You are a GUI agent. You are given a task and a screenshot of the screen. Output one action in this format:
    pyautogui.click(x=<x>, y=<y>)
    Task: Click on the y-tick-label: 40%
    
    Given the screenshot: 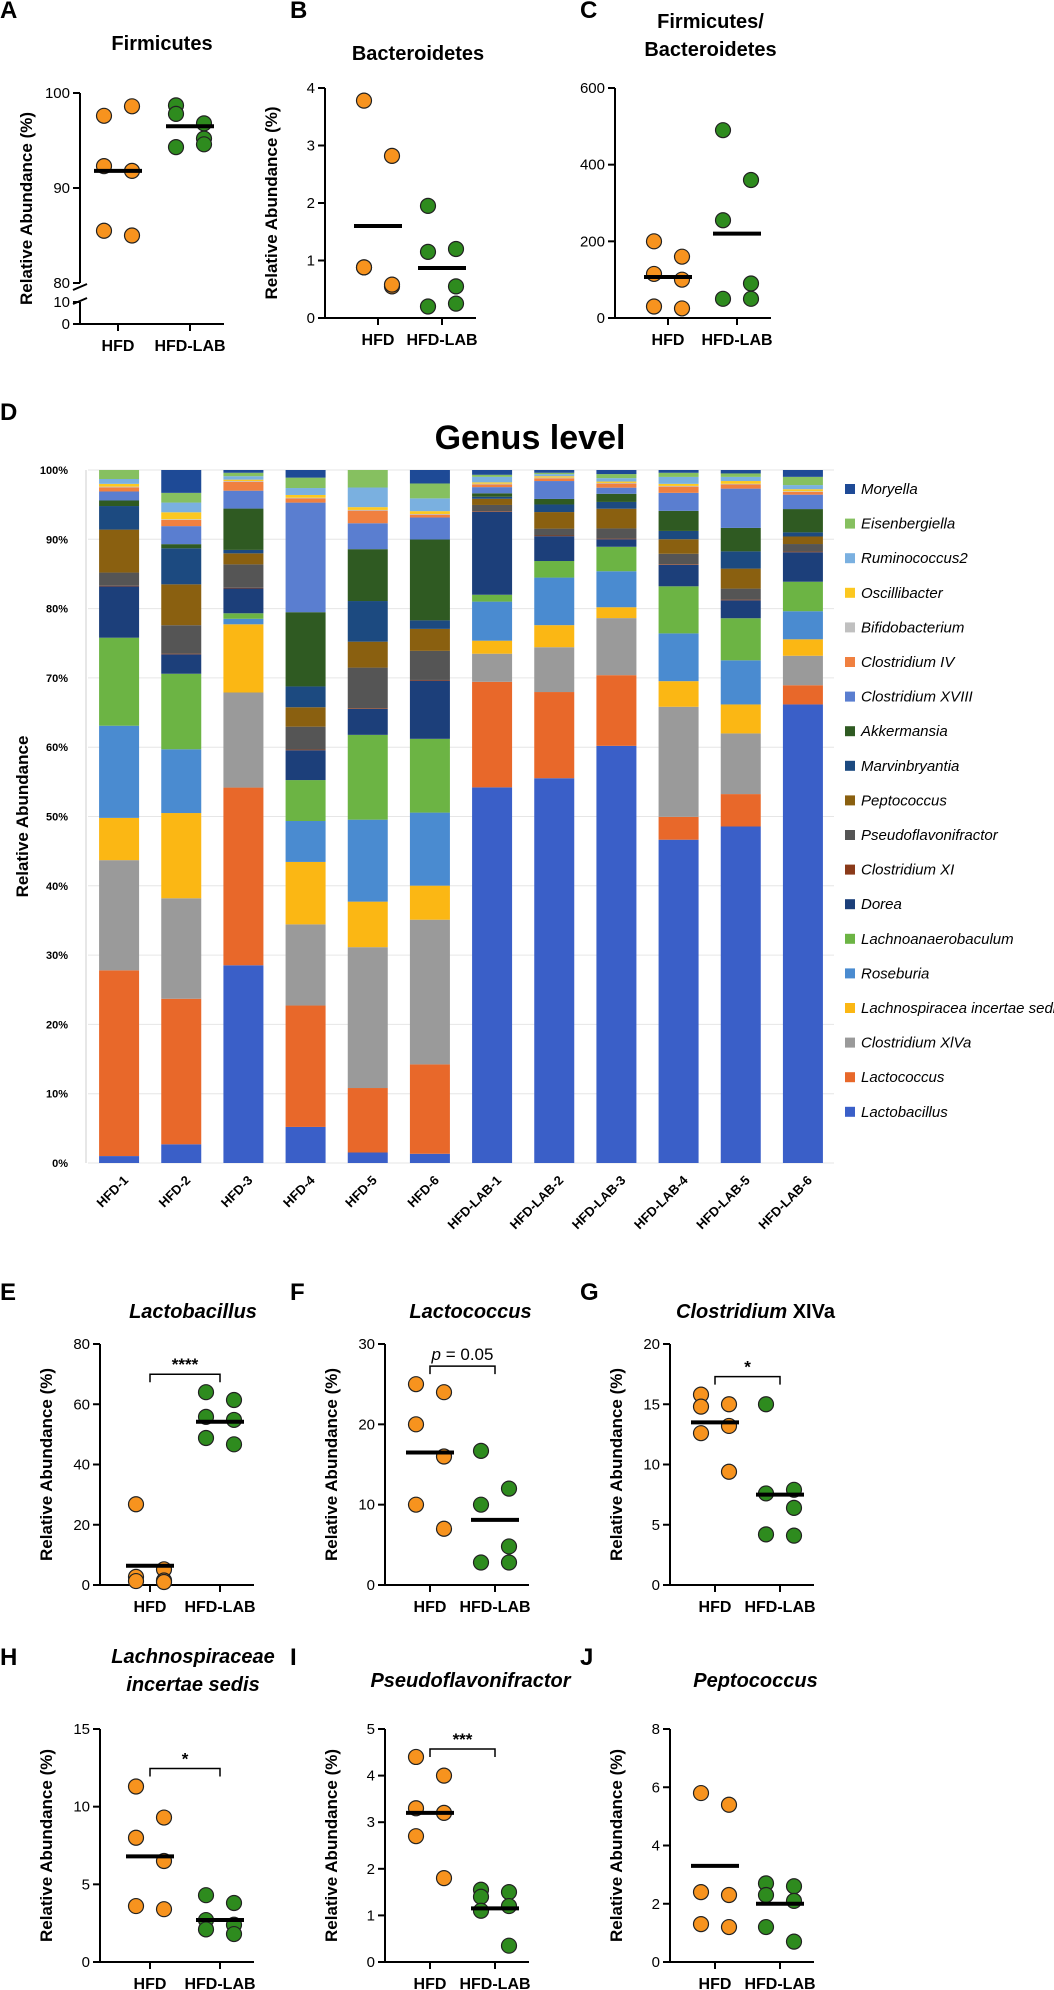 What is the action you would take?
    pyautogui.click(x=57, y=887)
    